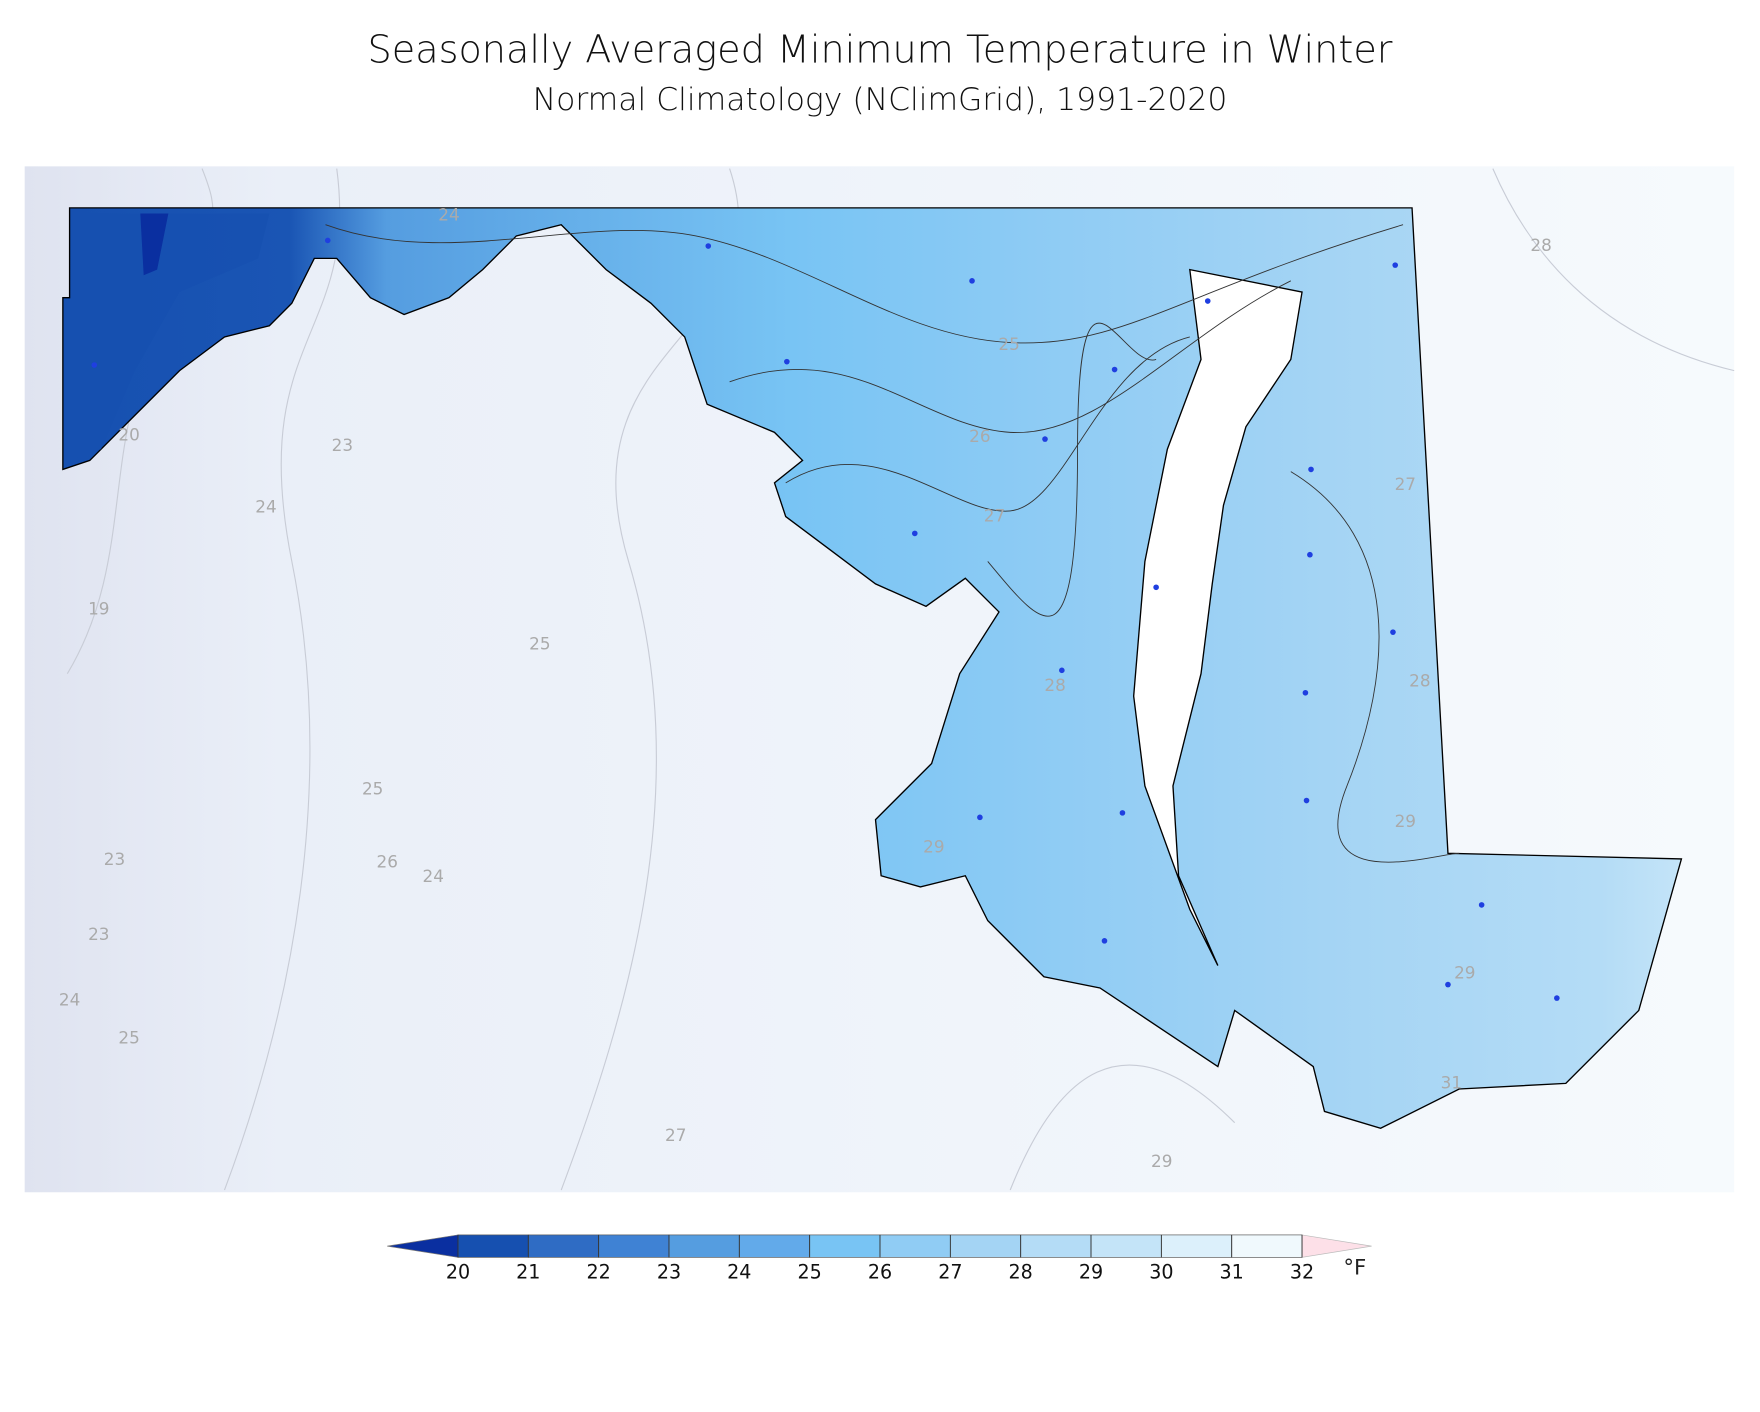 This screenshot has width=1760, height=1412. What do you see at coordinates (423, 1246) in the screenshot?
I see `colorbar-extend-low` at bounding box center [423, 1246].